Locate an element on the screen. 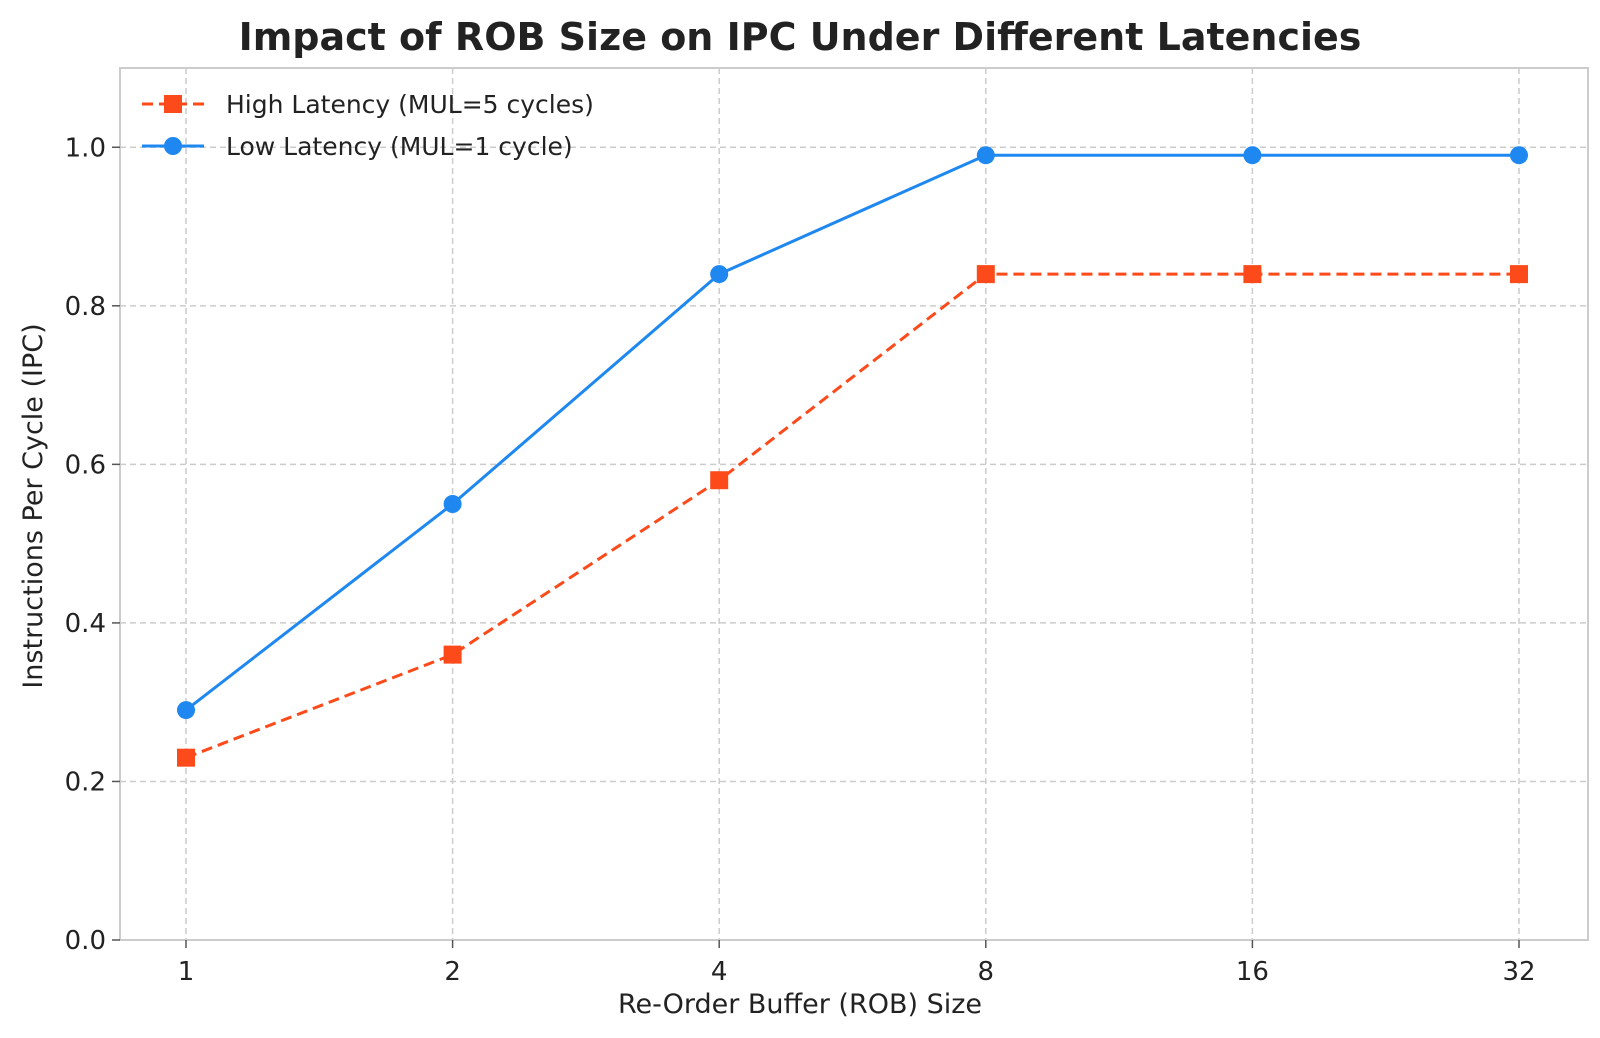  y-axis-label: Instructions Per Cycle (IPC) is located at coordinates (33, 505).